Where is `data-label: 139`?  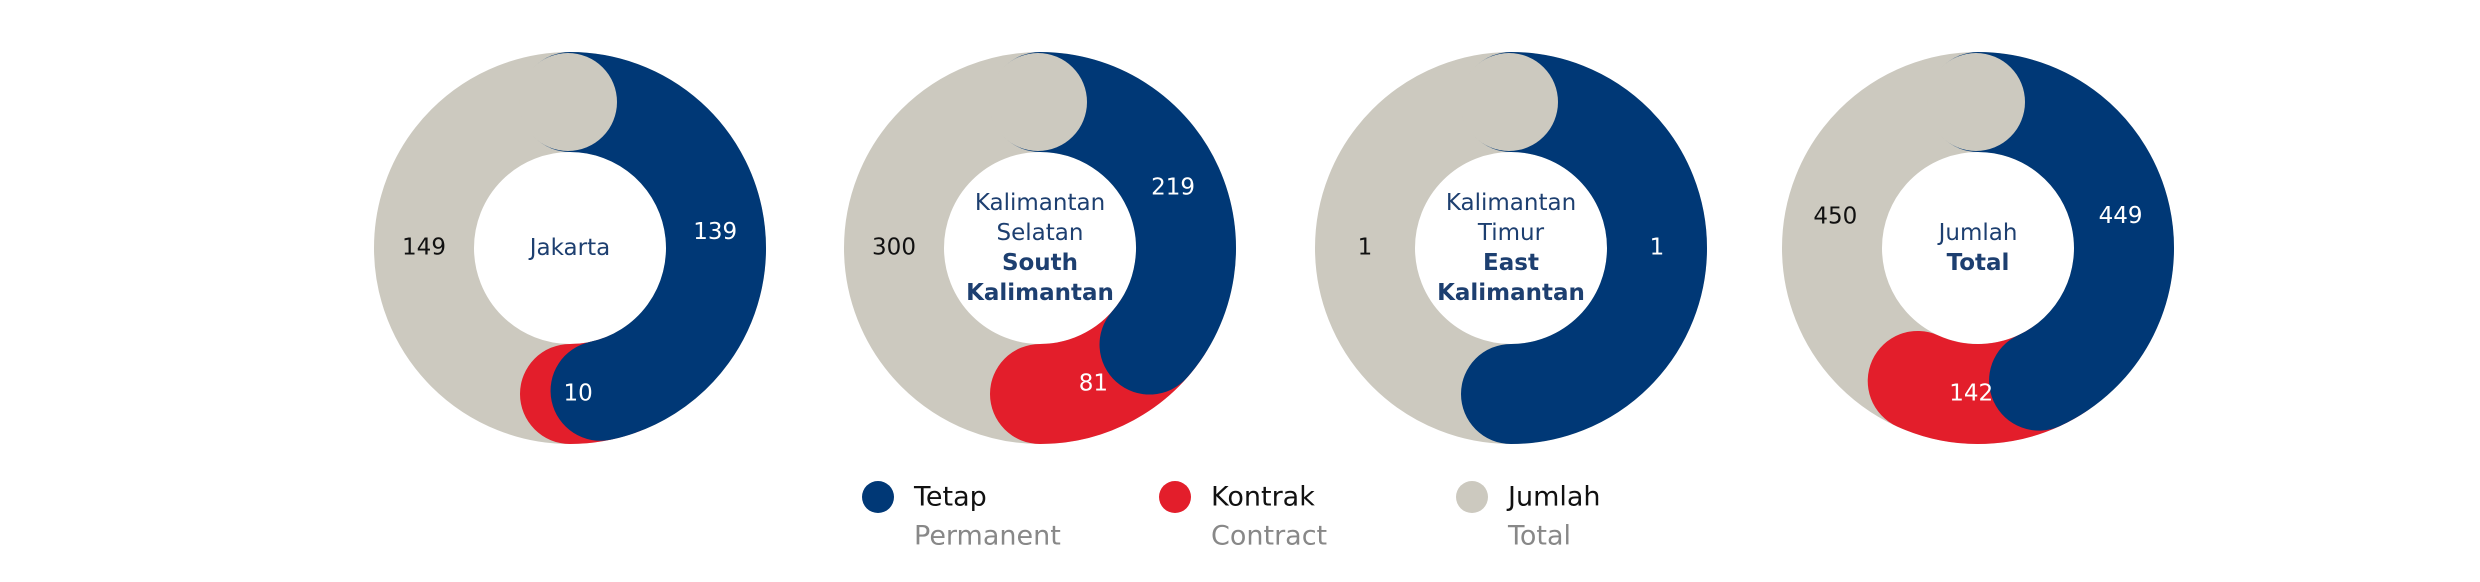
data-label: 139 is located at coordinates (715, 232).